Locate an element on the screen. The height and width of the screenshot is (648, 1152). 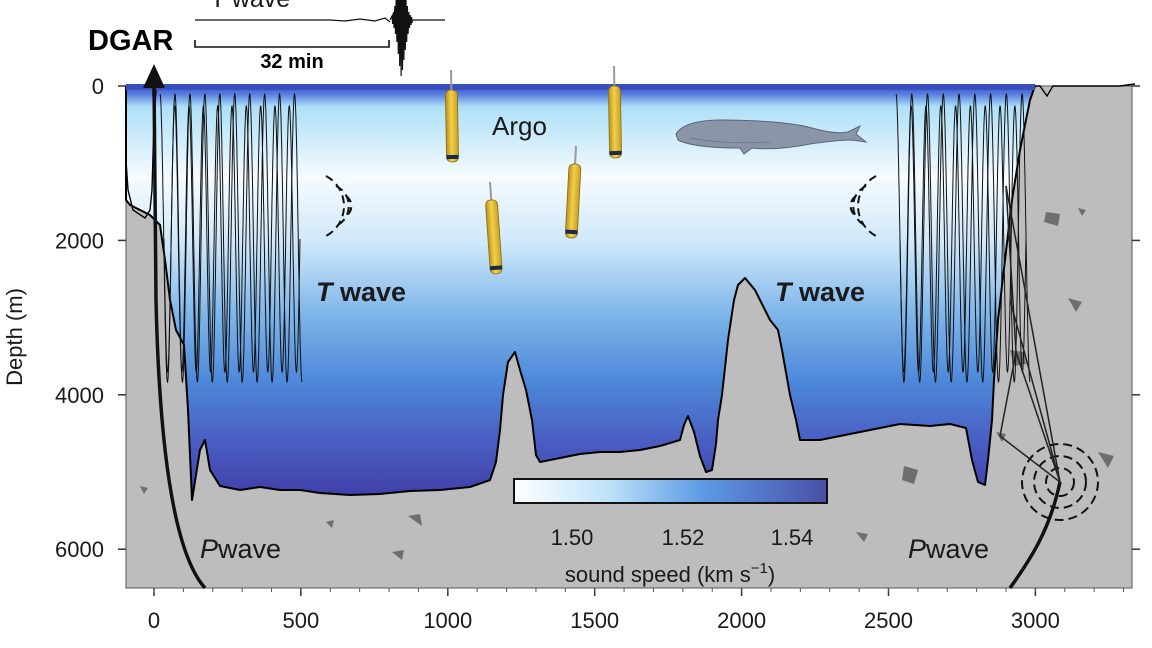
earthquake-source-ripple-icon is located at coordinates (1060, 482).